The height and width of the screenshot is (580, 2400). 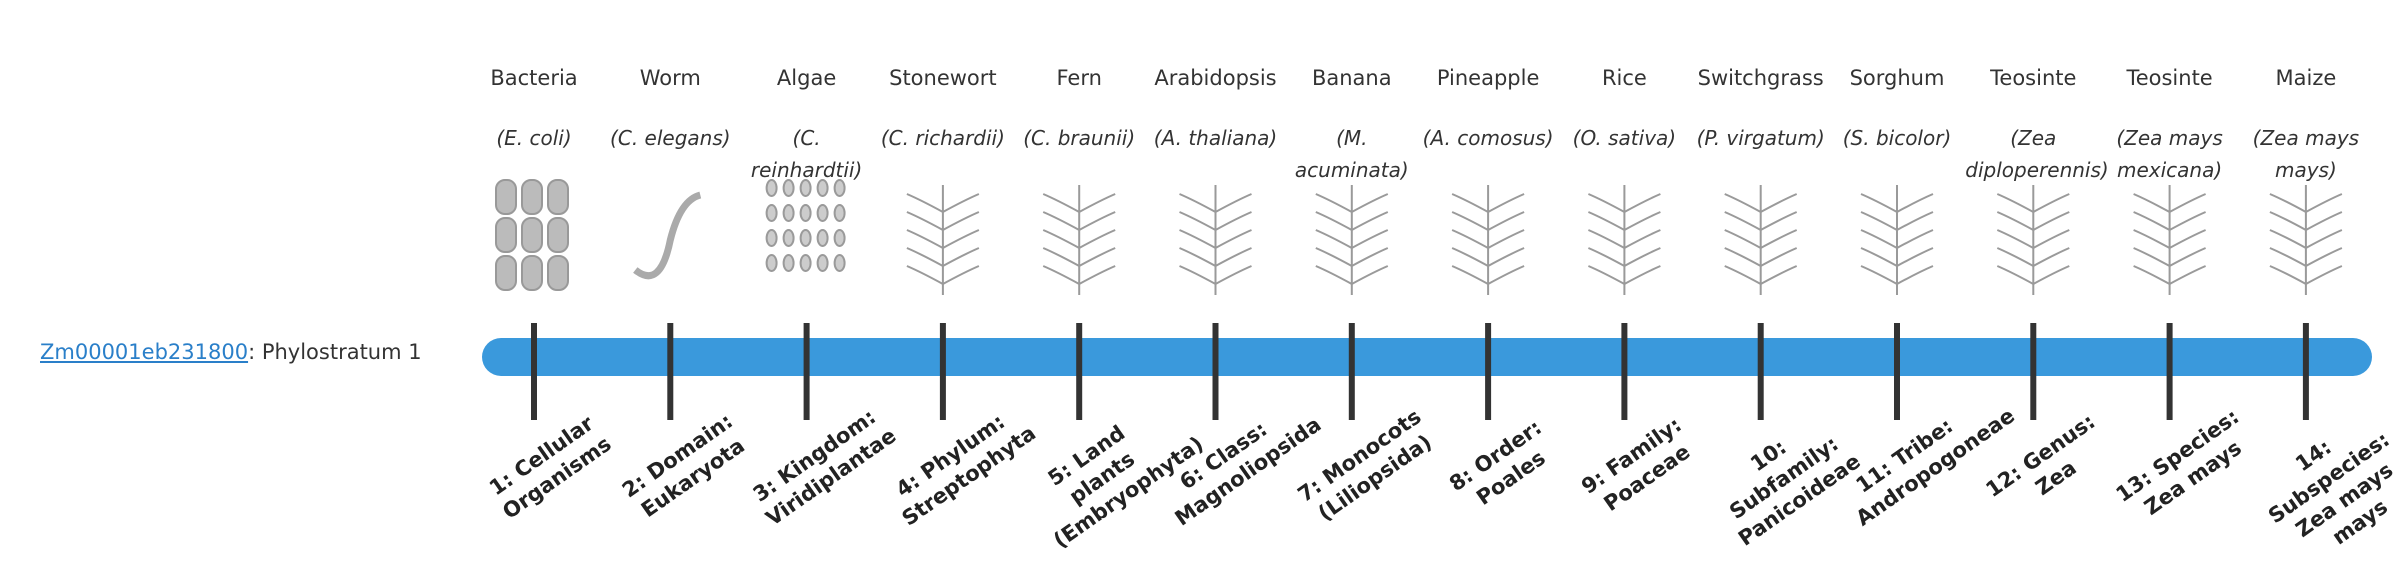 I want to click on scientific-name: (Zea mays mexicana), so click(x=2169, y=154).